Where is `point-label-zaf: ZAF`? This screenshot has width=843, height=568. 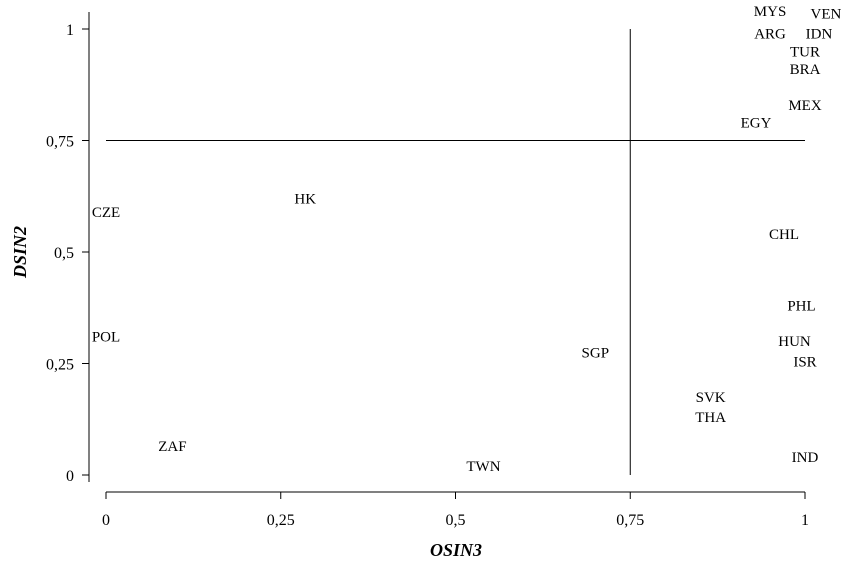
point-label-zaf: ZAF is located at coordinates (172, 447).